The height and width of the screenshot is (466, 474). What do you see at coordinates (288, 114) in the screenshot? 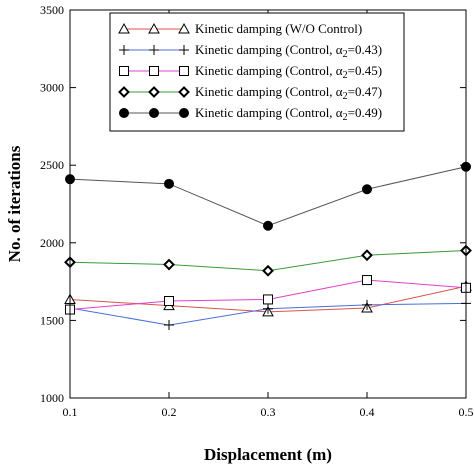
I see `legend-label-5: Kinetic damping (Control, α2=0.49)` at bounding box center [288, 114].